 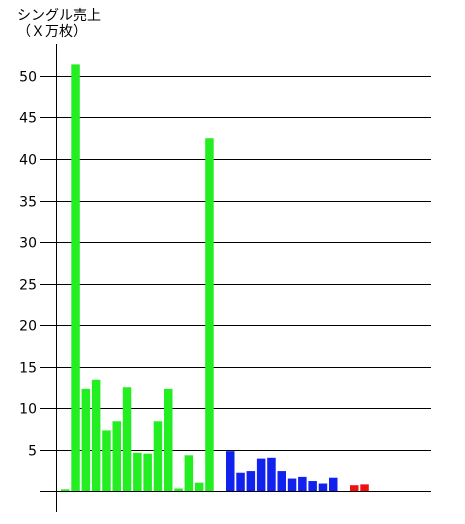 What do you see at coordinates (59, 16) in the screenshot?
I see `chart-title-line1: シングル売上` at bounding box center [59, 16].